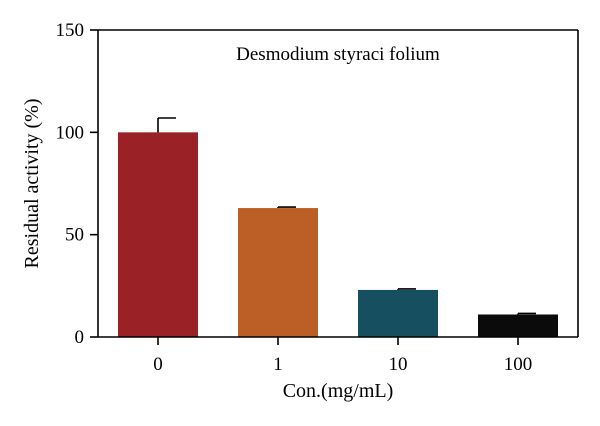  I want to click on x-tick-label: 100, so click(518, 364).